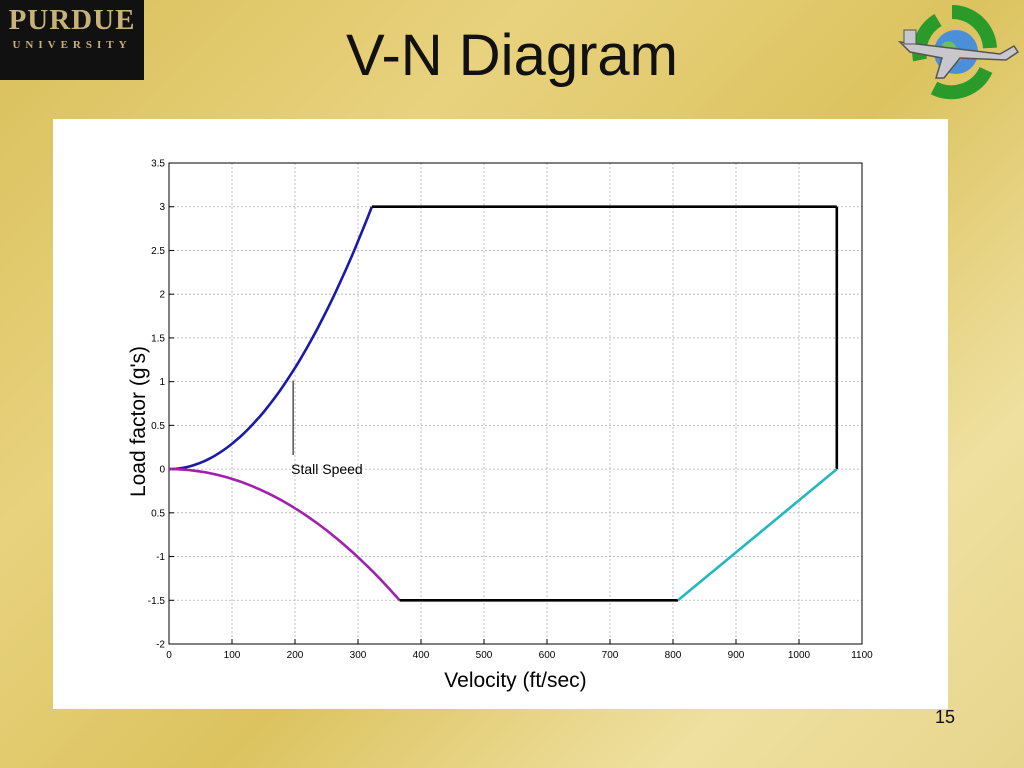 This screenshot has width=1024, height=768. Describe the element at coordinates (512, 55) in the screenshot. I see `page-title: V-N Diagram` at that location.